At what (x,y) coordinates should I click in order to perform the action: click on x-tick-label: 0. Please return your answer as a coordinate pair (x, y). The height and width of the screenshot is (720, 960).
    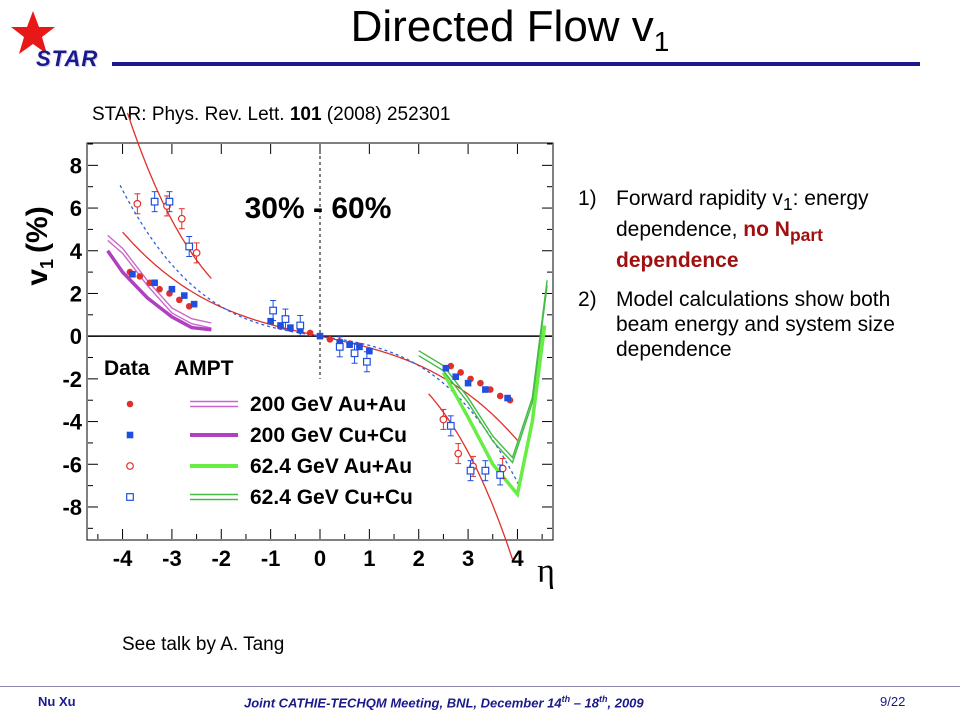
    Looking at the image, I should click on (320, 558).